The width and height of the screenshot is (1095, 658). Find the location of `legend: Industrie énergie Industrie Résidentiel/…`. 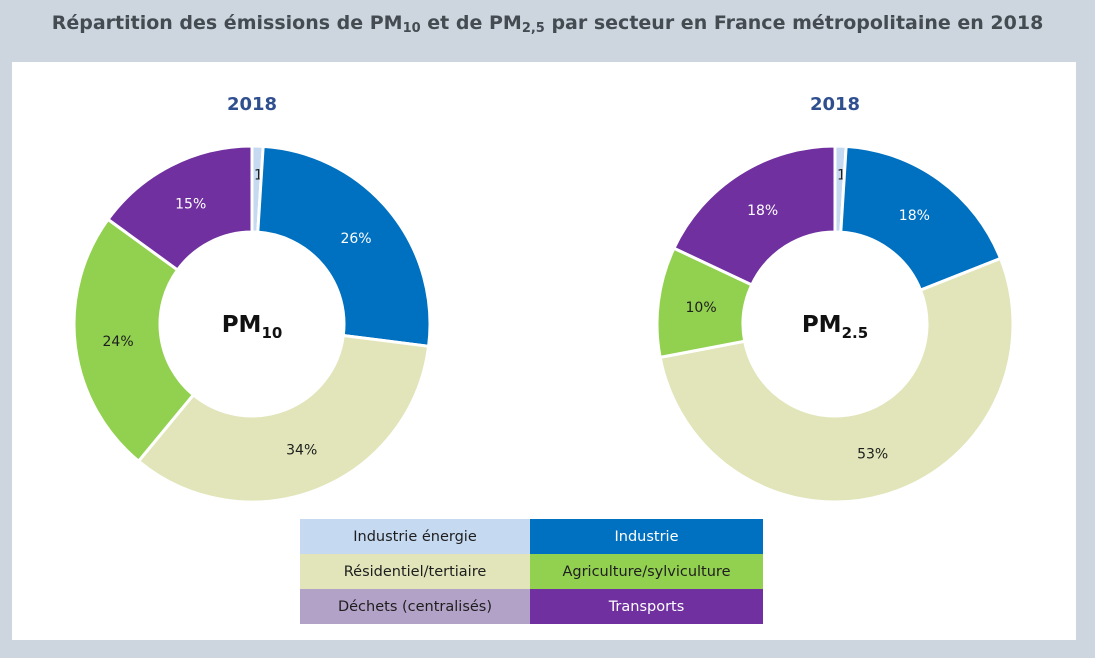

legend: Industrie énergie Industrie Résidentiel/… is located at coordinates (531, 571).